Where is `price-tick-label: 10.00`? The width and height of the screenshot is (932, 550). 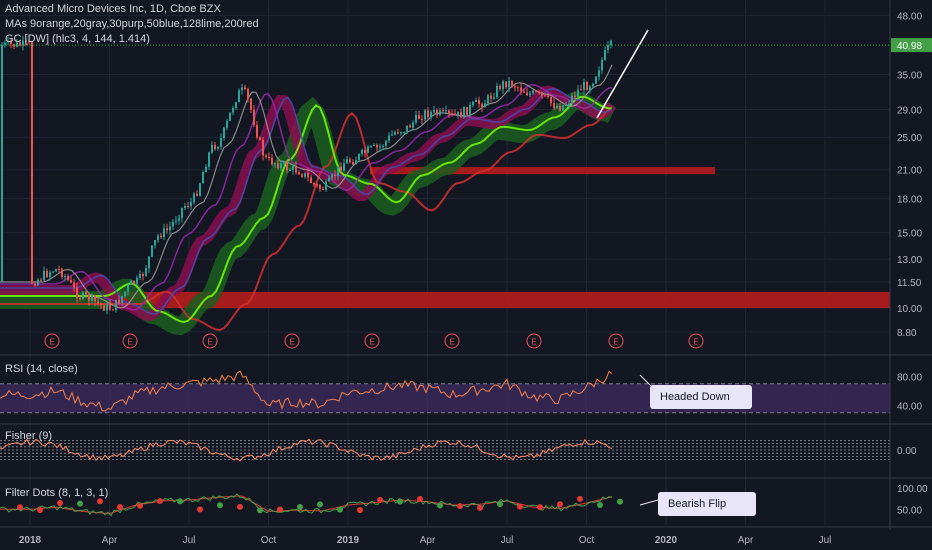
price-tick-label: 10.00 is located at coordinates (909, 309).